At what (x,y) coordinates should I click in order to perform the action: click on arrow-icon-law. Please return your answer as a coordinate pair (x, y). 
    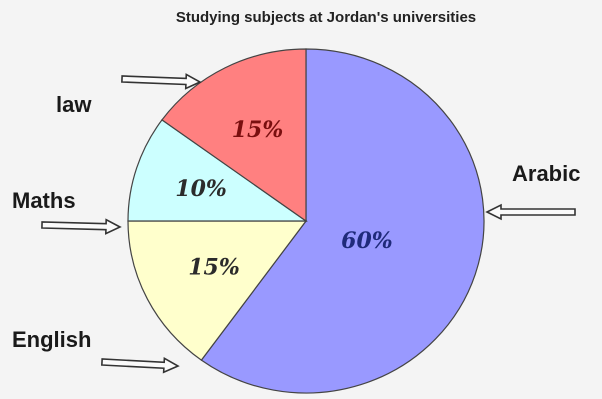
    Looking at the image, I should click on (161, 81).